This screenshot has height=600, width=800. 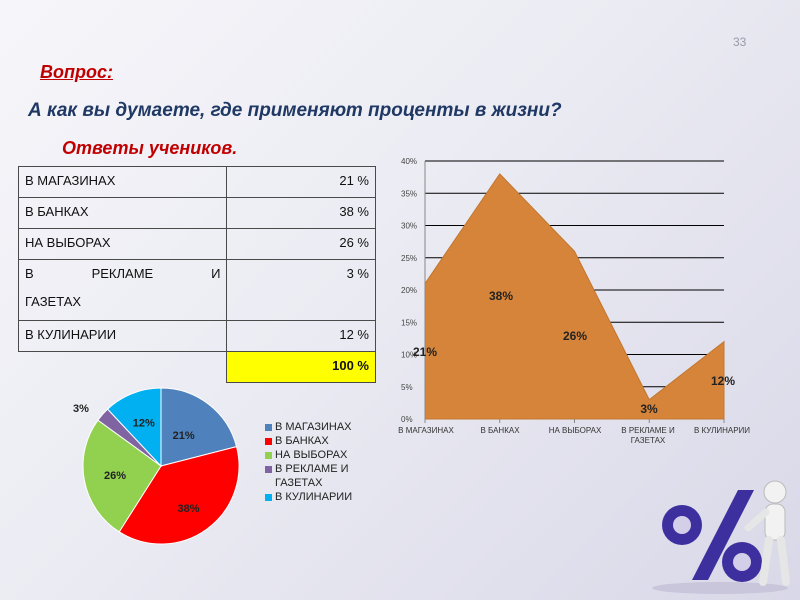 I want to click on table-row: В КУЛИНАРИИ 12 %, so click(x=196, y=336).